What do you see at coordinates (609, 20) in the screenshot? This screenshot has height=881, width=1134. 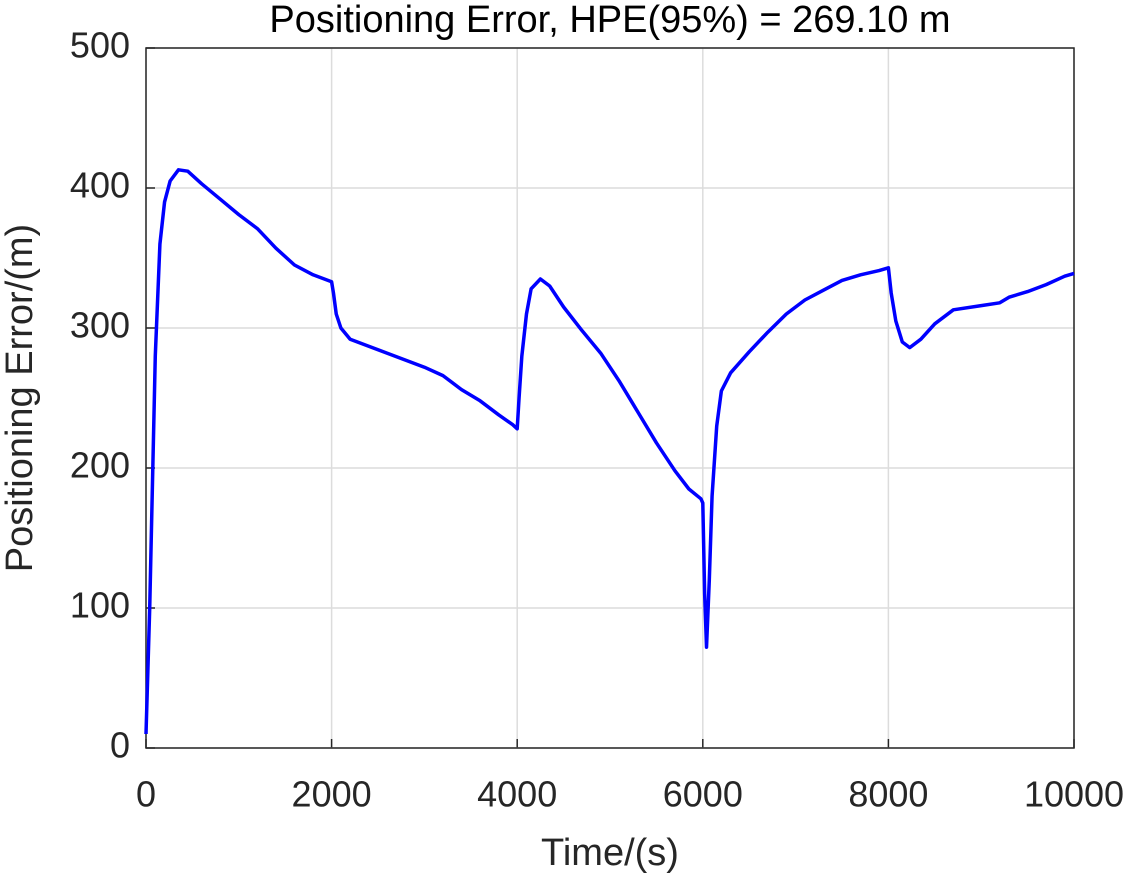 I see `chart-title: Positioning Error, HPE(95%) = 269.10 m` at bounding box center [609, 20].